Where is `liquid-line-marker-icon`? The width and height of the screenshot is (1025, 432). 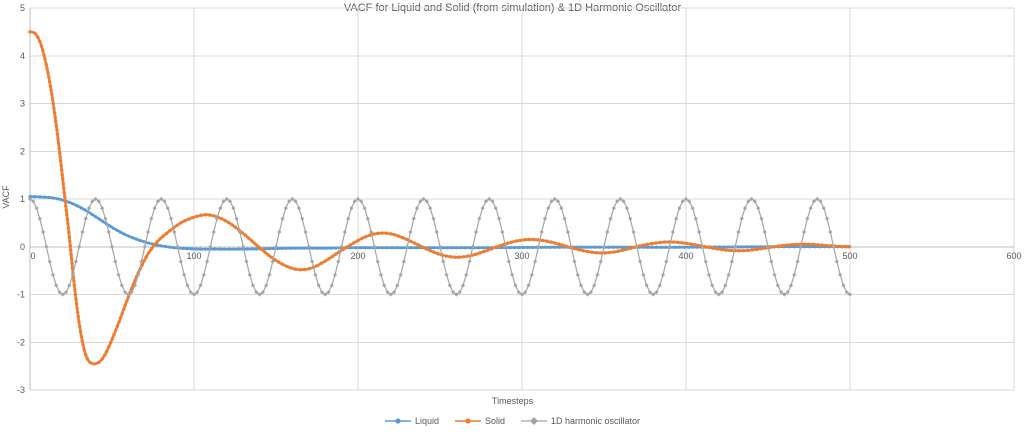 liquid-line-marker-icon is located at coordinates (397, 421).